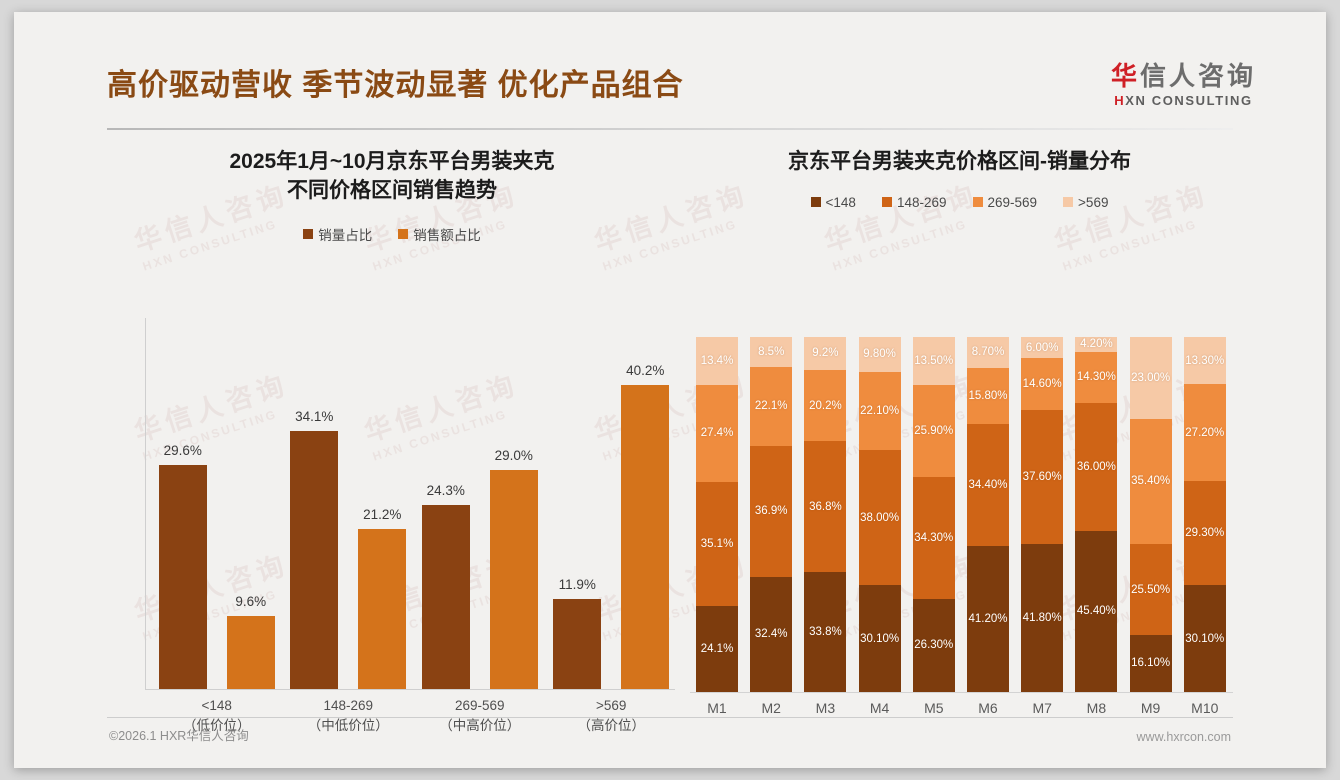 This screenshot has height=780, width=1340. What do you see at coordinates (988, 708) in the screenshot?
I see `x-axis-tick-label: M6` at bounding box center [988, 708].